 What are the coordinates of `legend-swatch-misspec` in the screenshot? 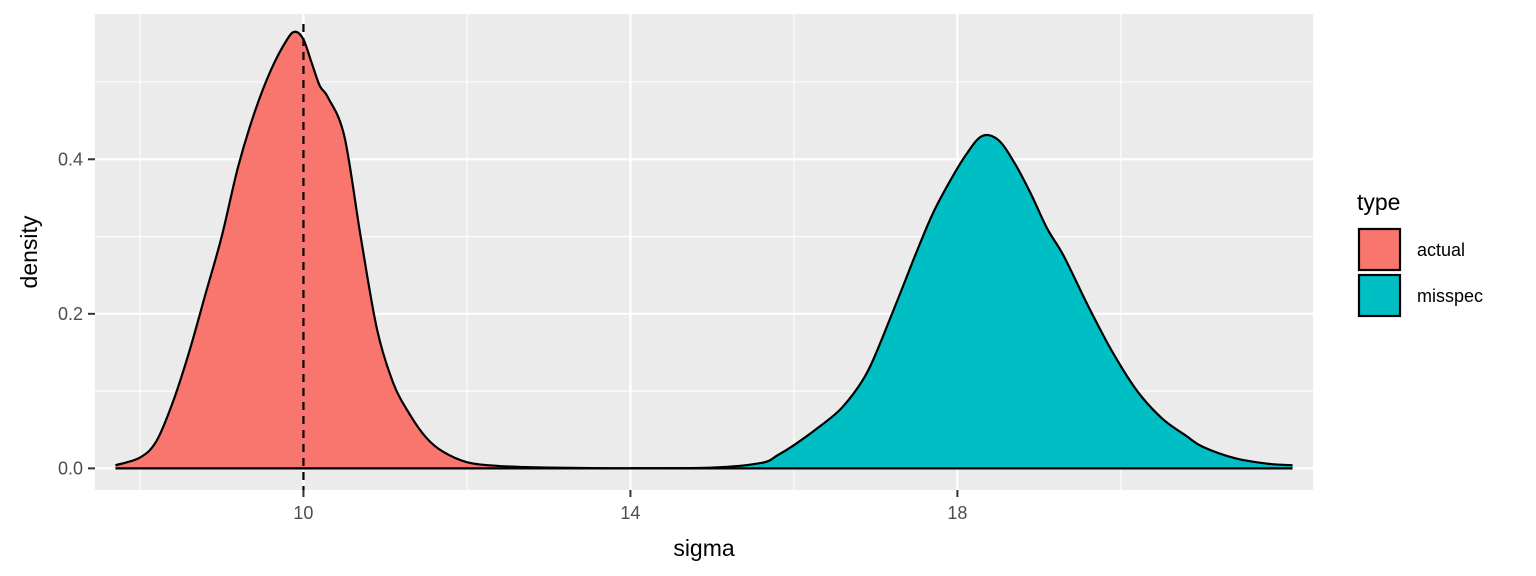 It's located at (1379, 295).